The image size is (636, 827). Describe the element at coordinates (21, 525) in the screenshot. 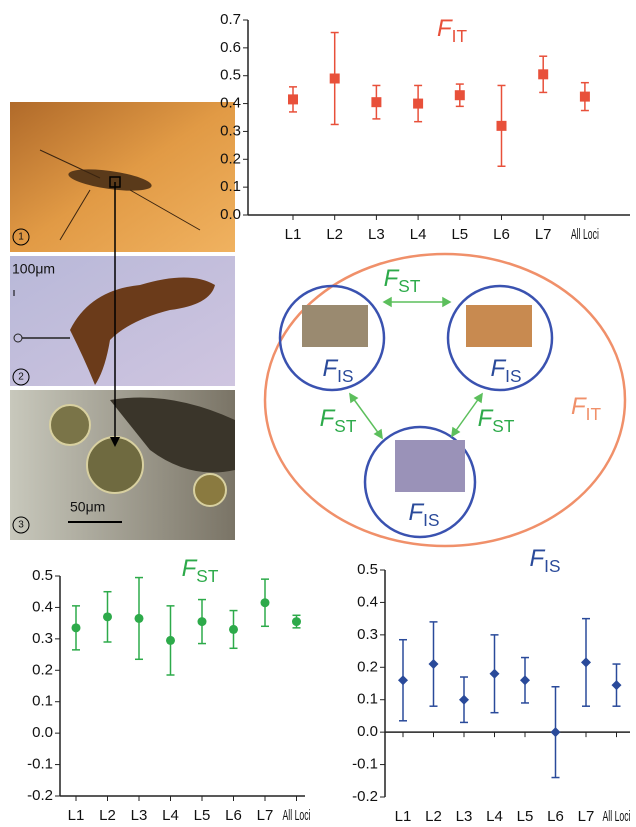

I see `panel-number: 3` at that location.